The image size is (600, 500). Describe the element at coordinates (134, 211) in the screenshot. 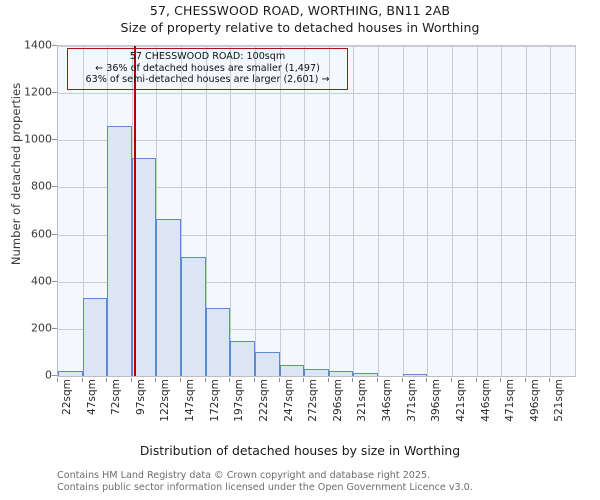

I see `property-marker-line` at that location.